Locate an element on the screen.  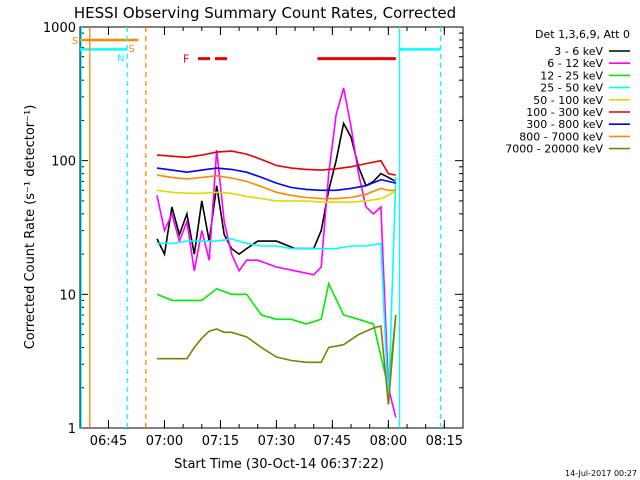
legend-entry-label: 7000 - 20000 keV is located at coordinates (554, 149).